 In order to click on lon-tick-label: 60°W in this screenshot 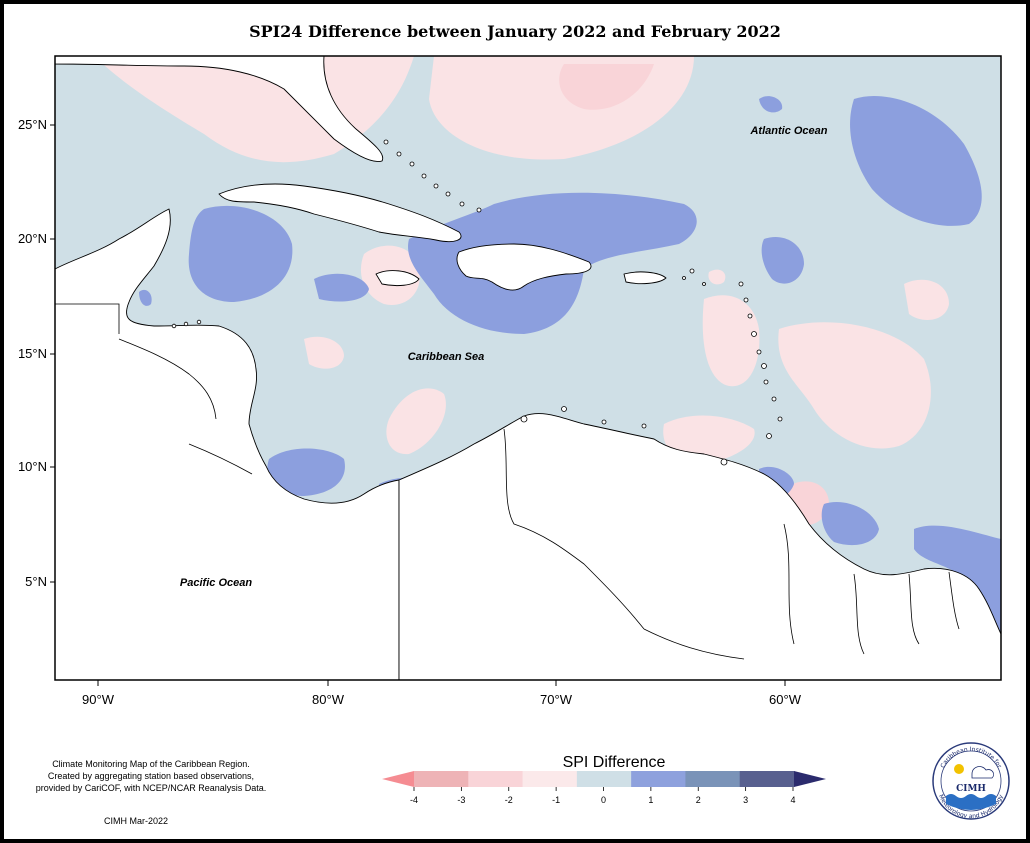, I will do `click(785, 699)`.